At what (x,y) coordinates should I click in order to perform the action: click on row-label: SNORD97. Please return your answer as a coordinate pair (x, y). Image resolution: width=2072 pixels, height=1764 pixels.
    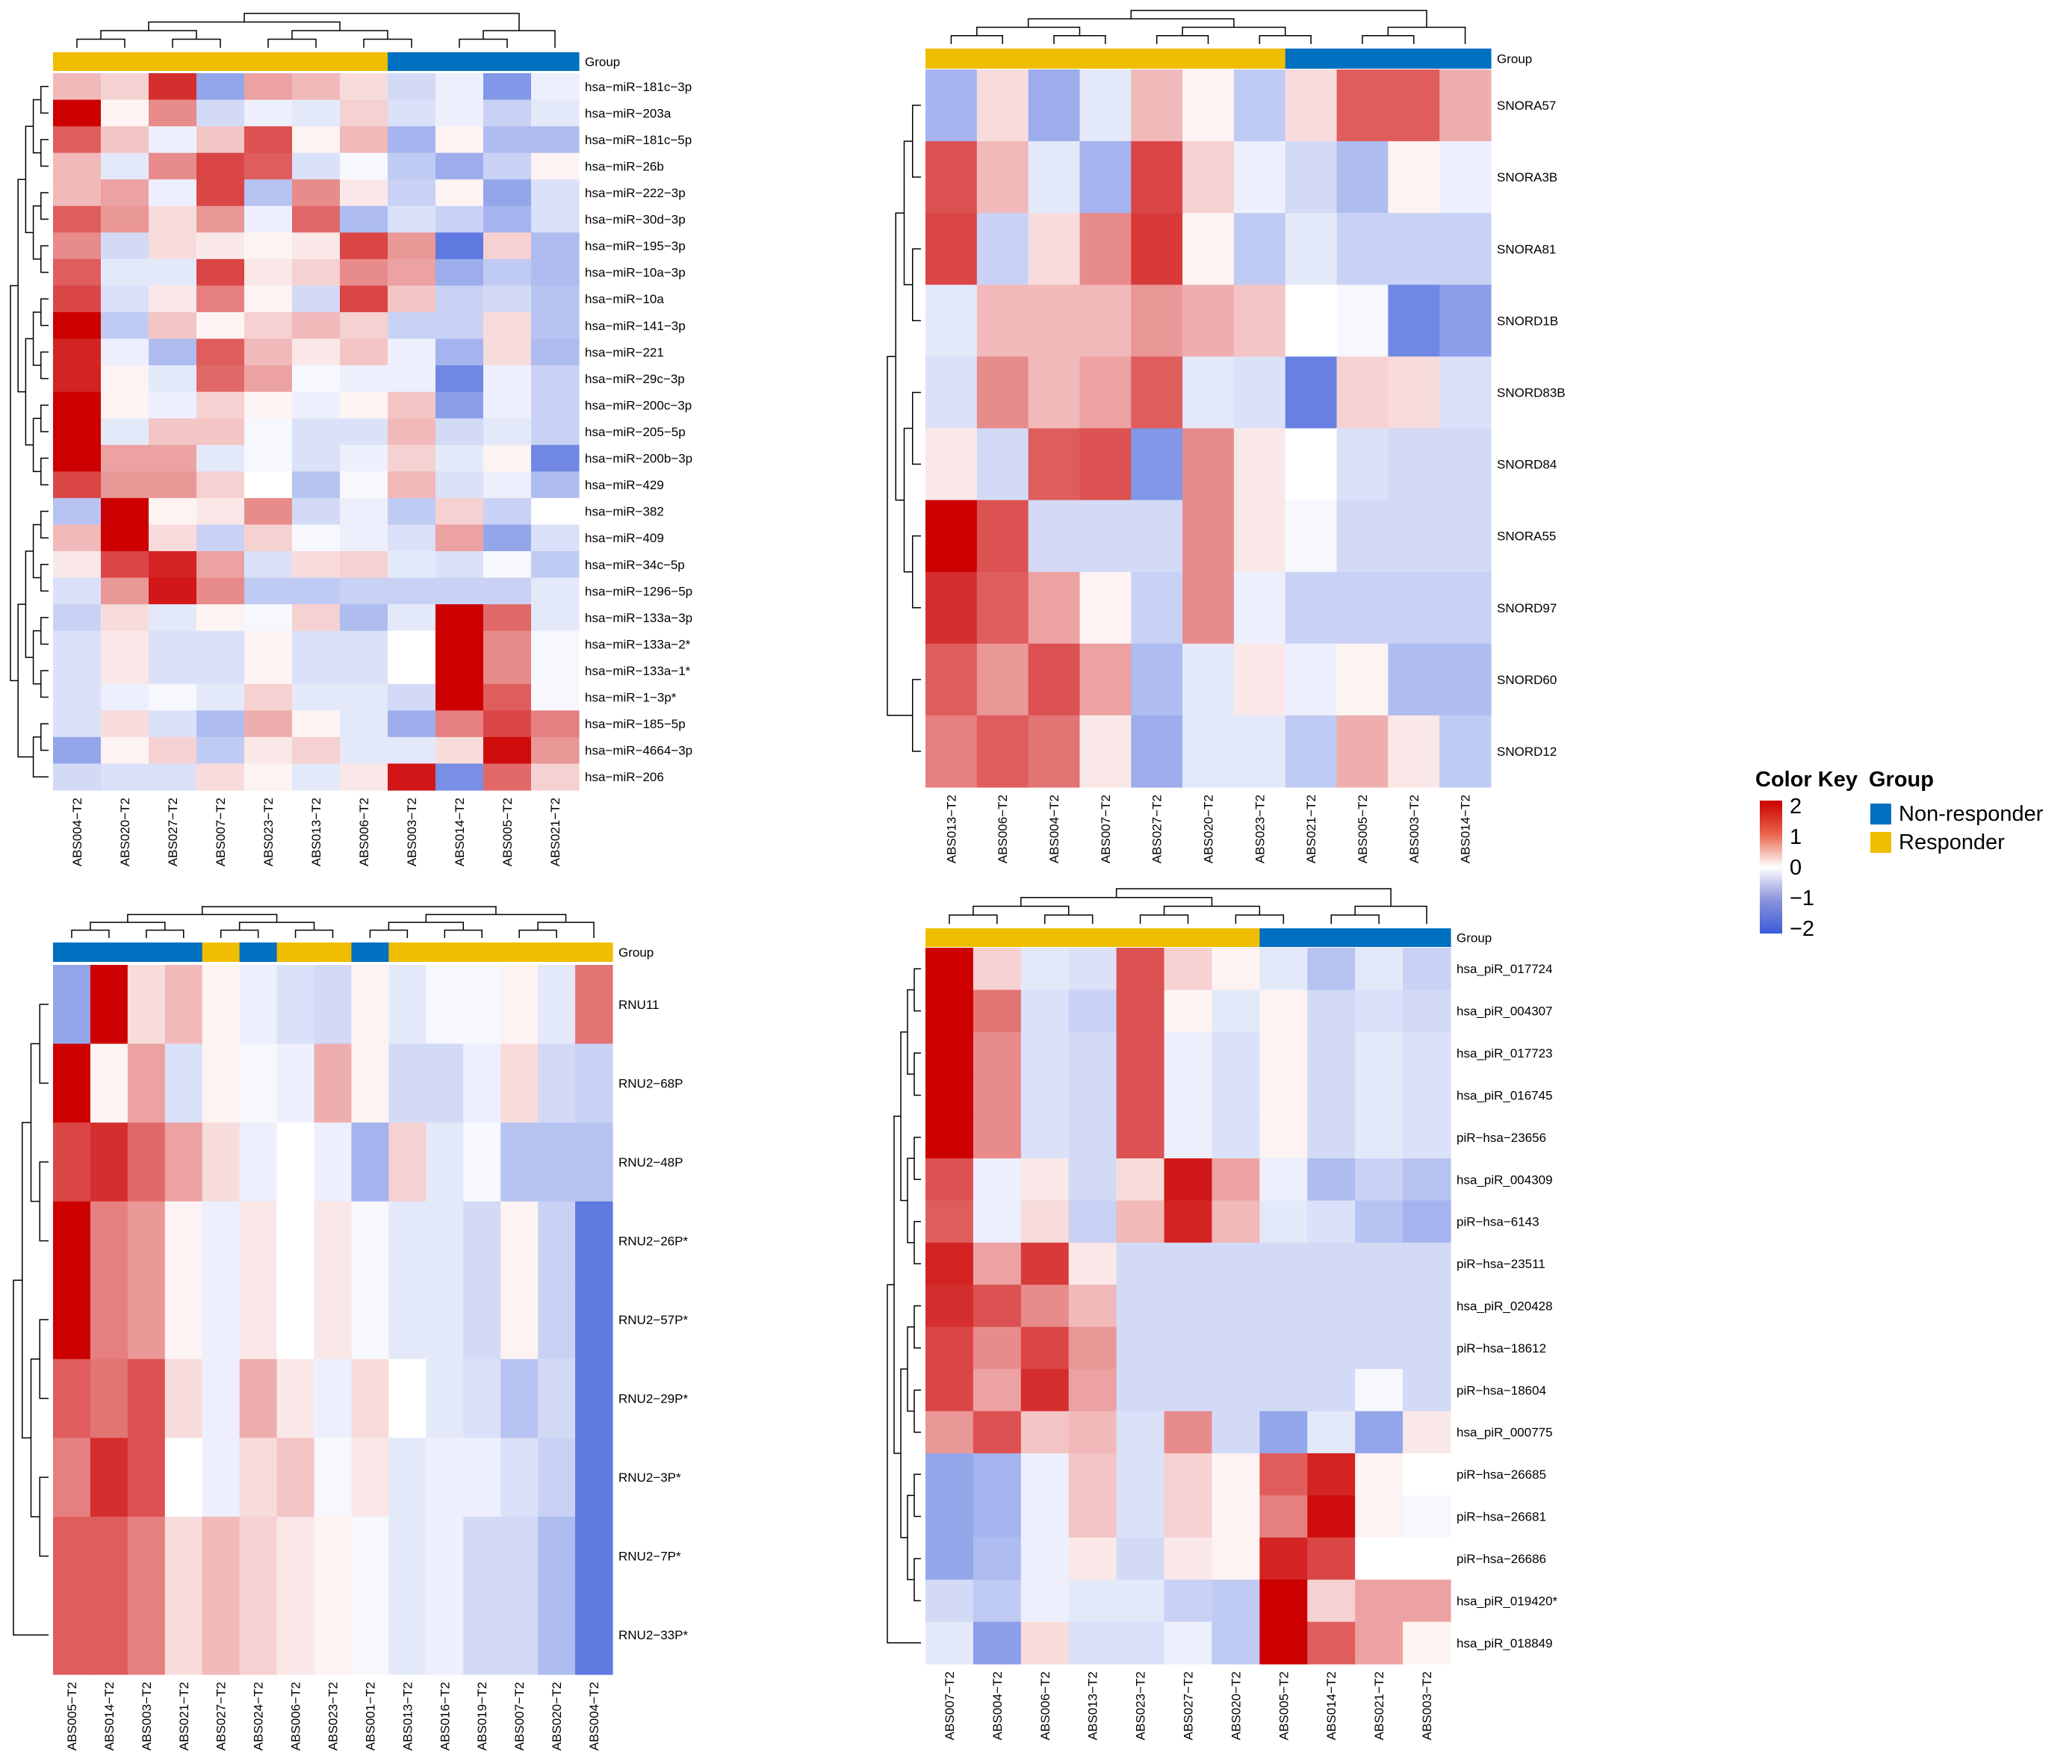
    Looking at the image, I should click on (1527, 608).